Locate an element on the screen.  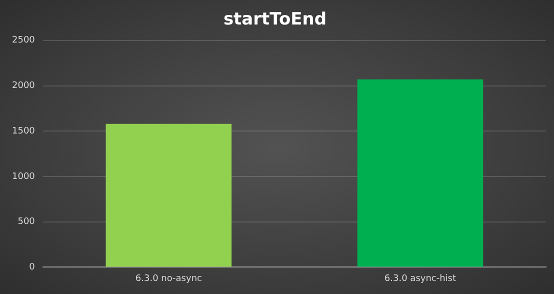
y-tick-label: 500 is located at coordinates (27, 222).